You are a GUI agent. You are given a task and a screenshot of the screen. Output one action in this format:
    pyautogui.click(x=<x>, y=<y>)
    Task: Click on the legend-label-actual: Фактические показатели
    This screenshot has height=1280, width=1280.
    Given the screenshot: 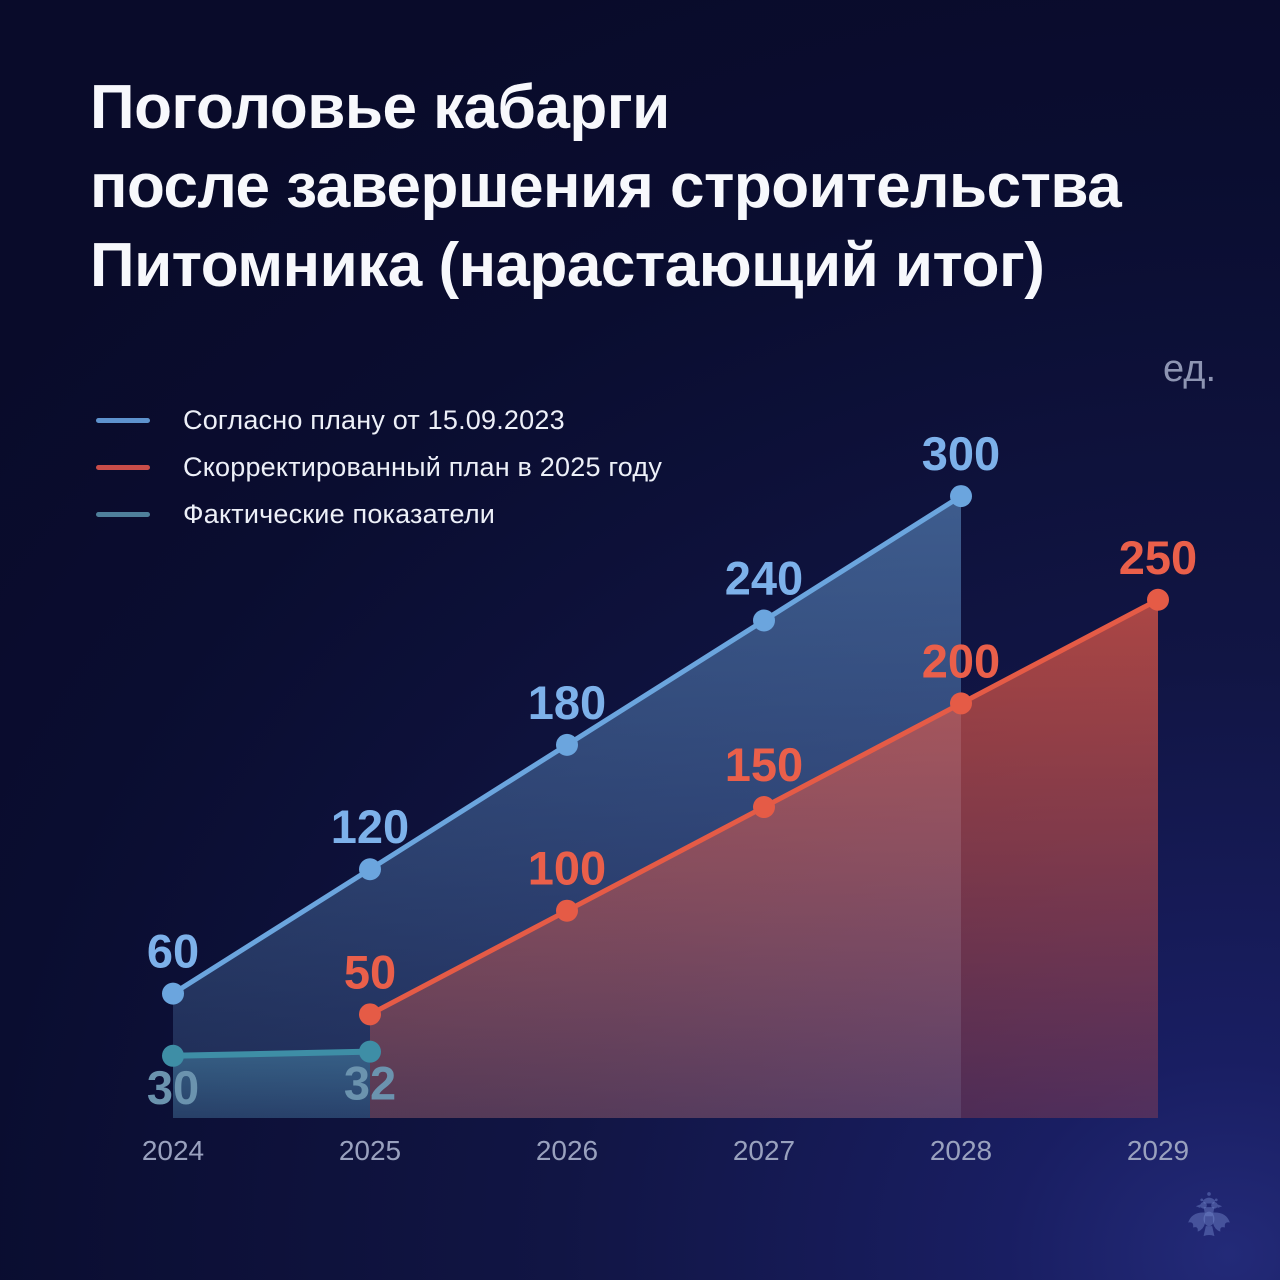 What is the action you would take?
    pyautogui.click(x=339, y=514)
    